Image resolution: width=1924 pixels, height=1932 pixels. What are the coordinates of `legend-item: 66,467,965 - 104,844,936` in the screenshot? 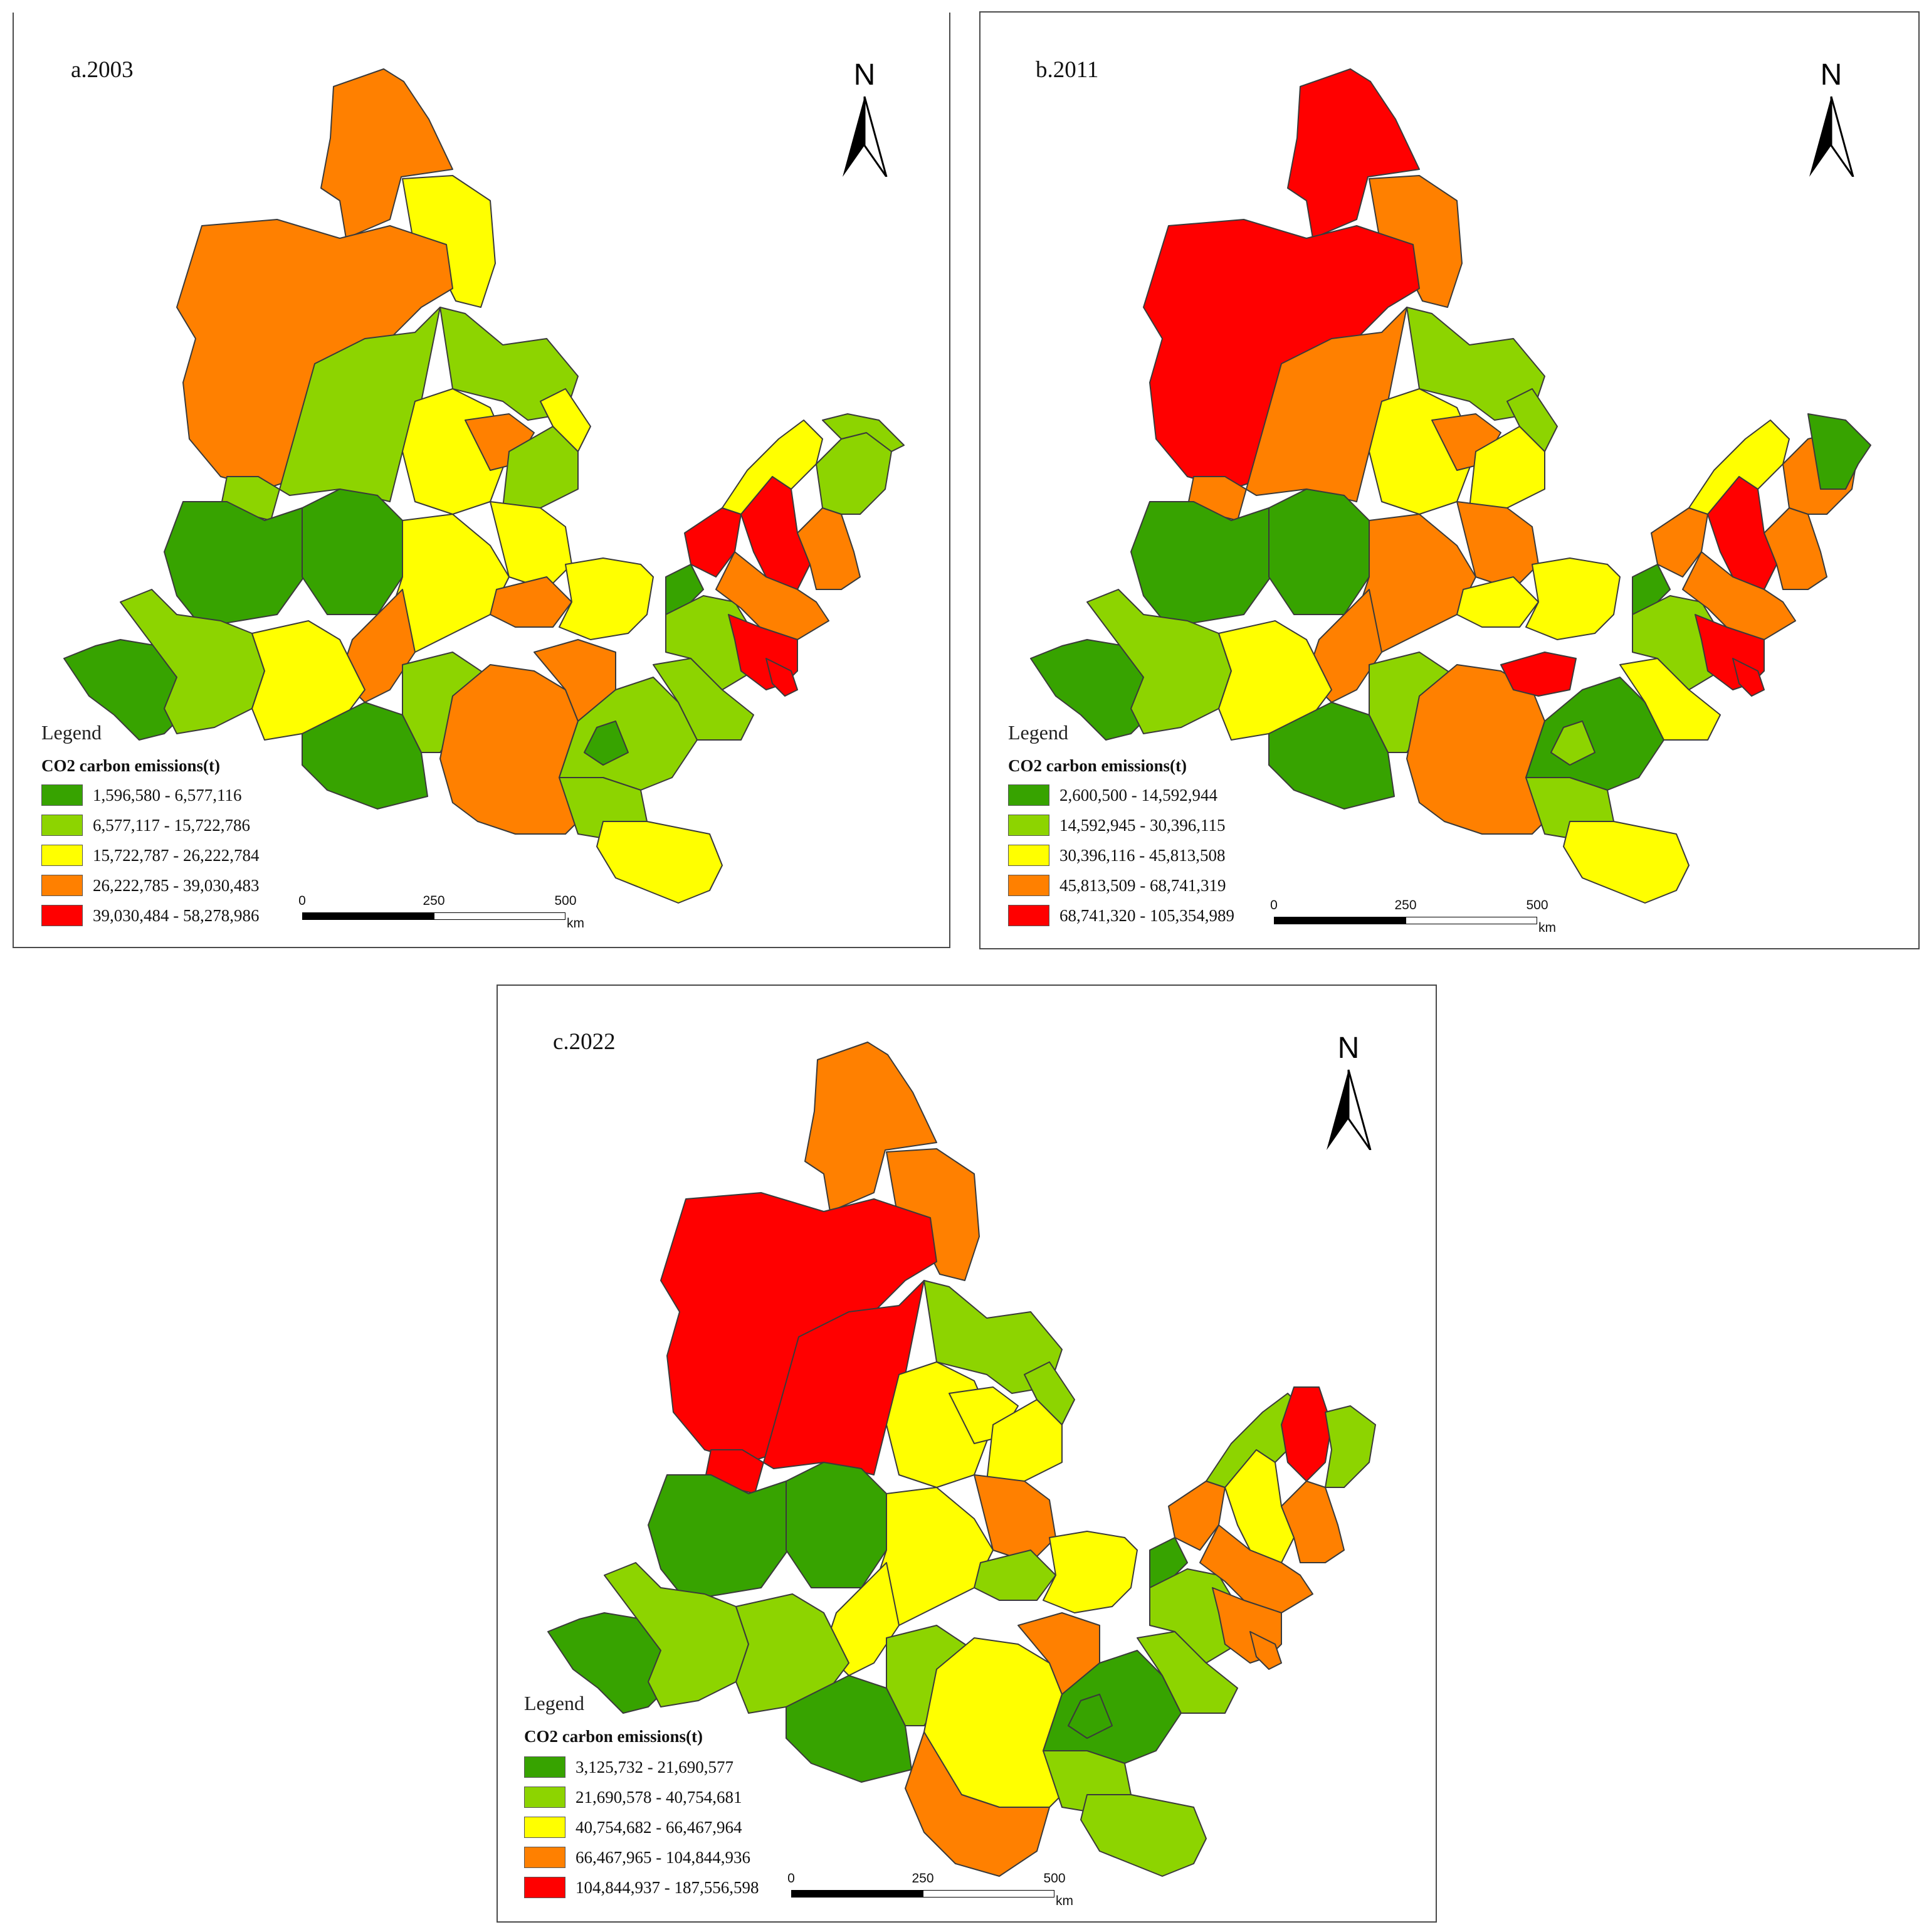 It's located at (637, 1858).